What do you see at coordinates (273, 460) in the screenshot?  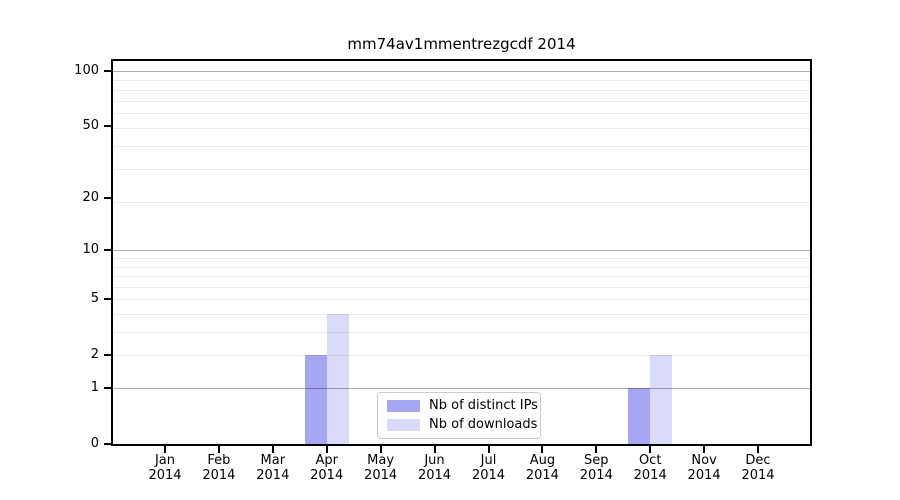 I see `x-tick-month: Mar` at bounding box center [273, 460].